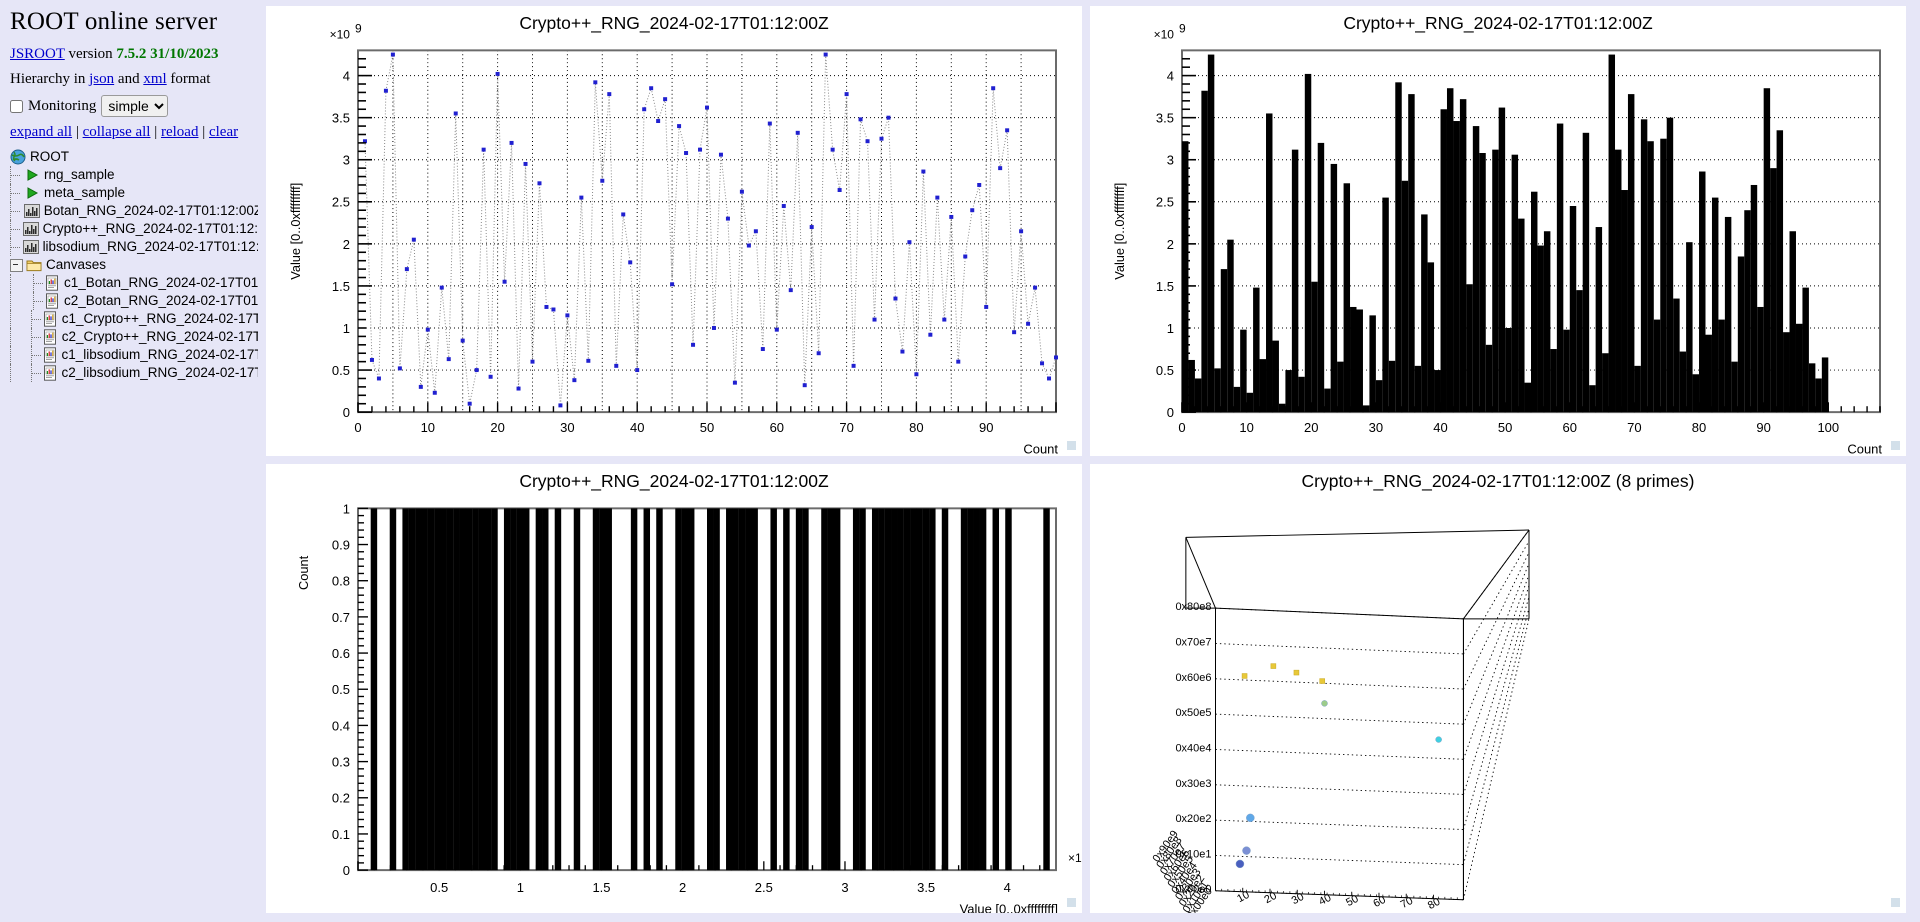 This screenshot has height=922, width=1920. I want to click on tree-item-label: Canvases, so click(76, 265).